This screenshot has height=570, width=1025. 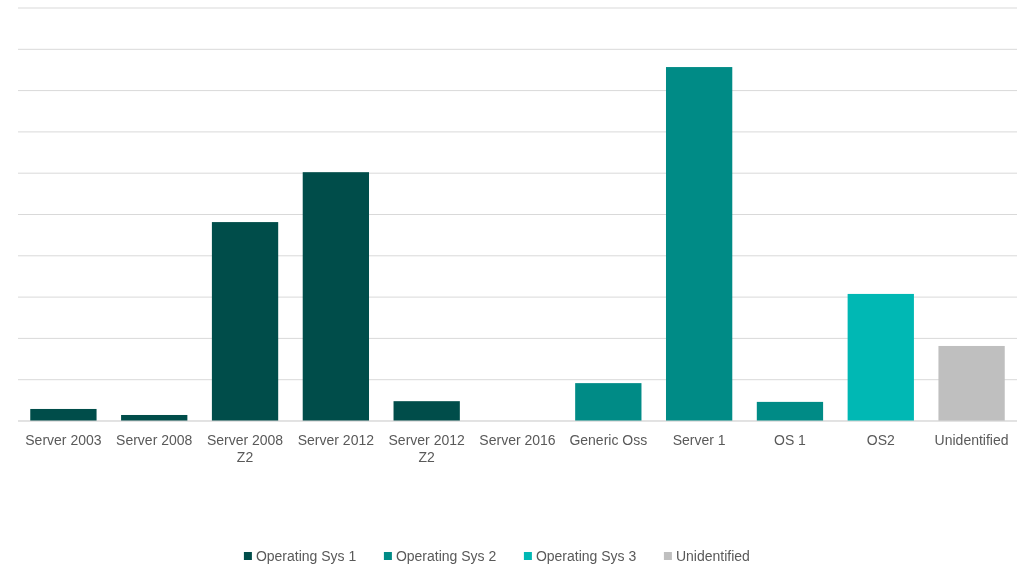 I want to click on legend-label: Operating Sys 2, so click(x=446, y=556).